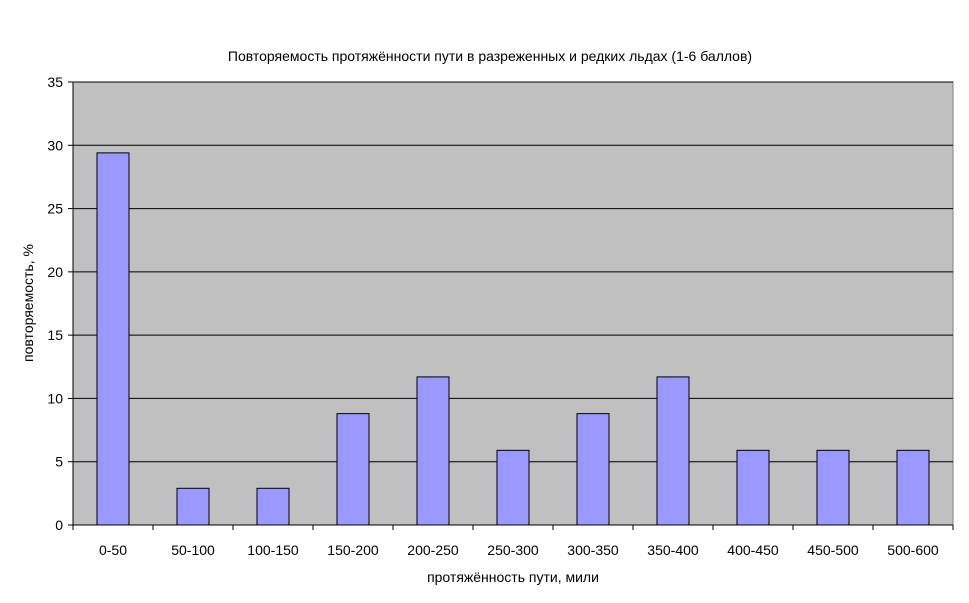 The image size is (969, 603). What do you see at coordinates (433, 550) in the screenshot?
I see `x-tick-label: 200-250` at bounding box center [433, 550].